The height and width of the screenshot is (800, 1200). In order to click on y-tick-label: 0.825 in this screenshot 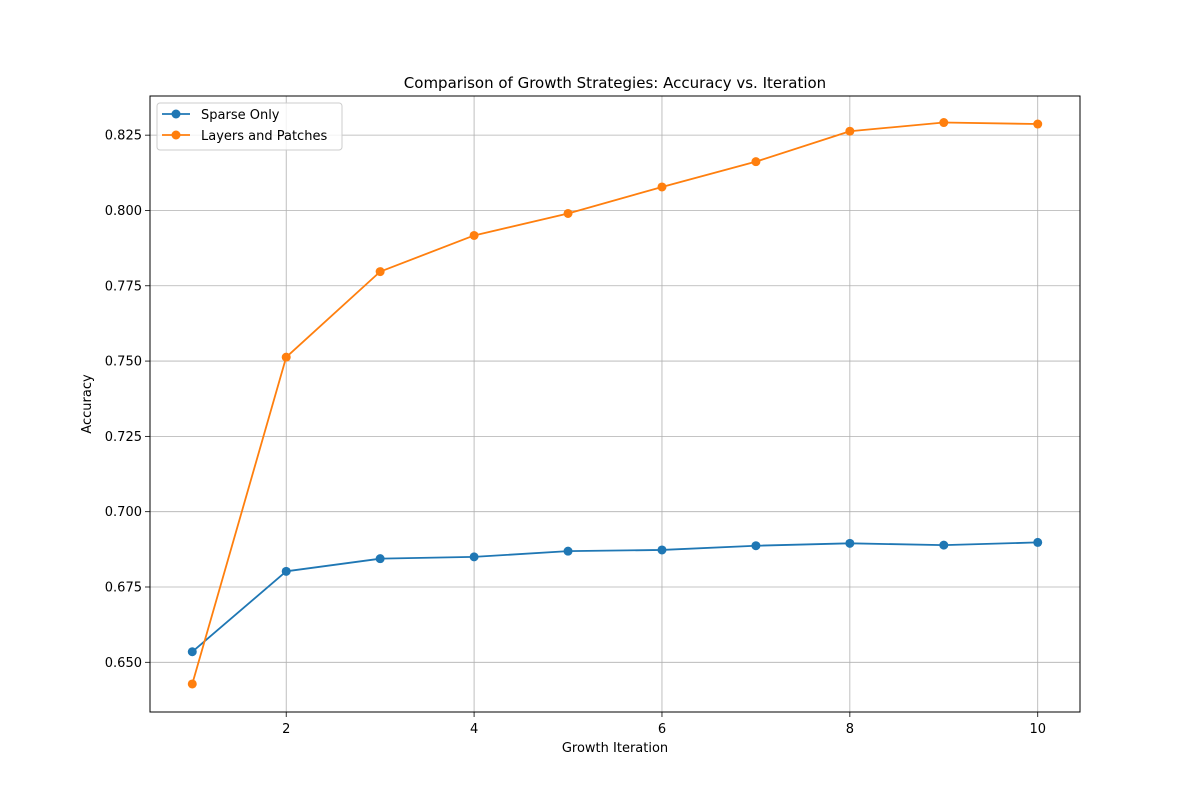, I will do `click(123, 136)`.